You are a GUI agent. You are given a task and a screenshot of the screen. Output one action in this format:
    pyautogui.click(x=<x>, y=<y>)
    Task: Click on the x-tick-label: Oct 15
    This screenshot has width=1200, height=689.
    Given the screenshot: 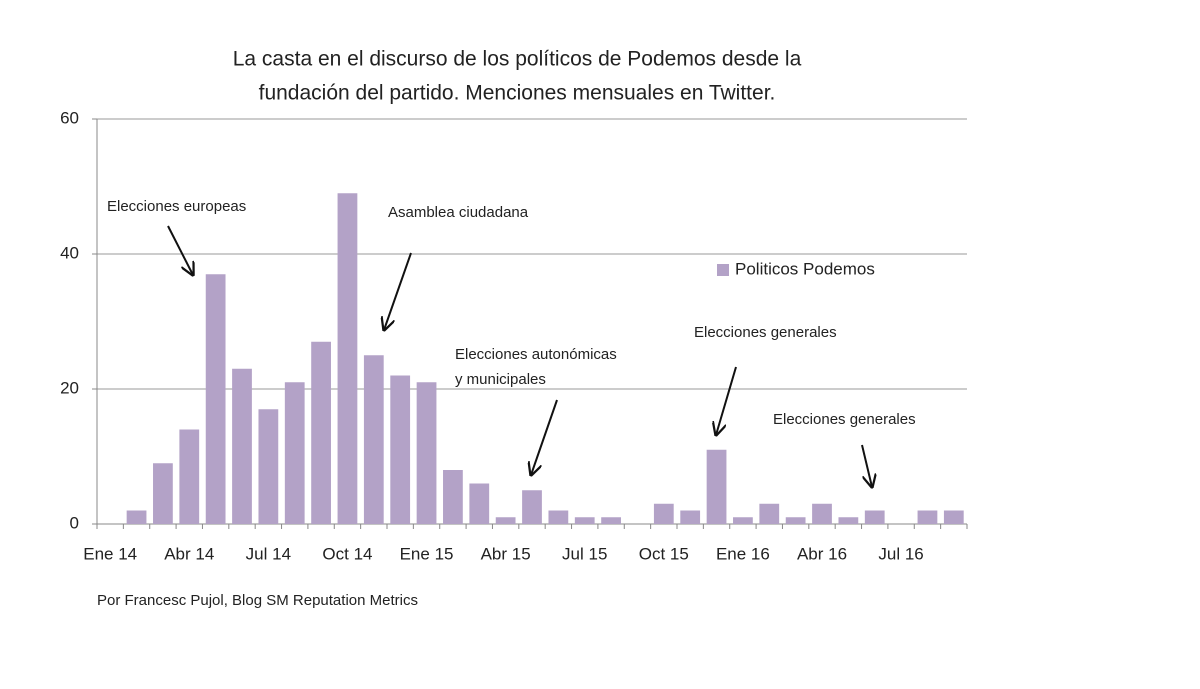 What is the action you would take?
    pyautogui.click(x=664, y=553)
    